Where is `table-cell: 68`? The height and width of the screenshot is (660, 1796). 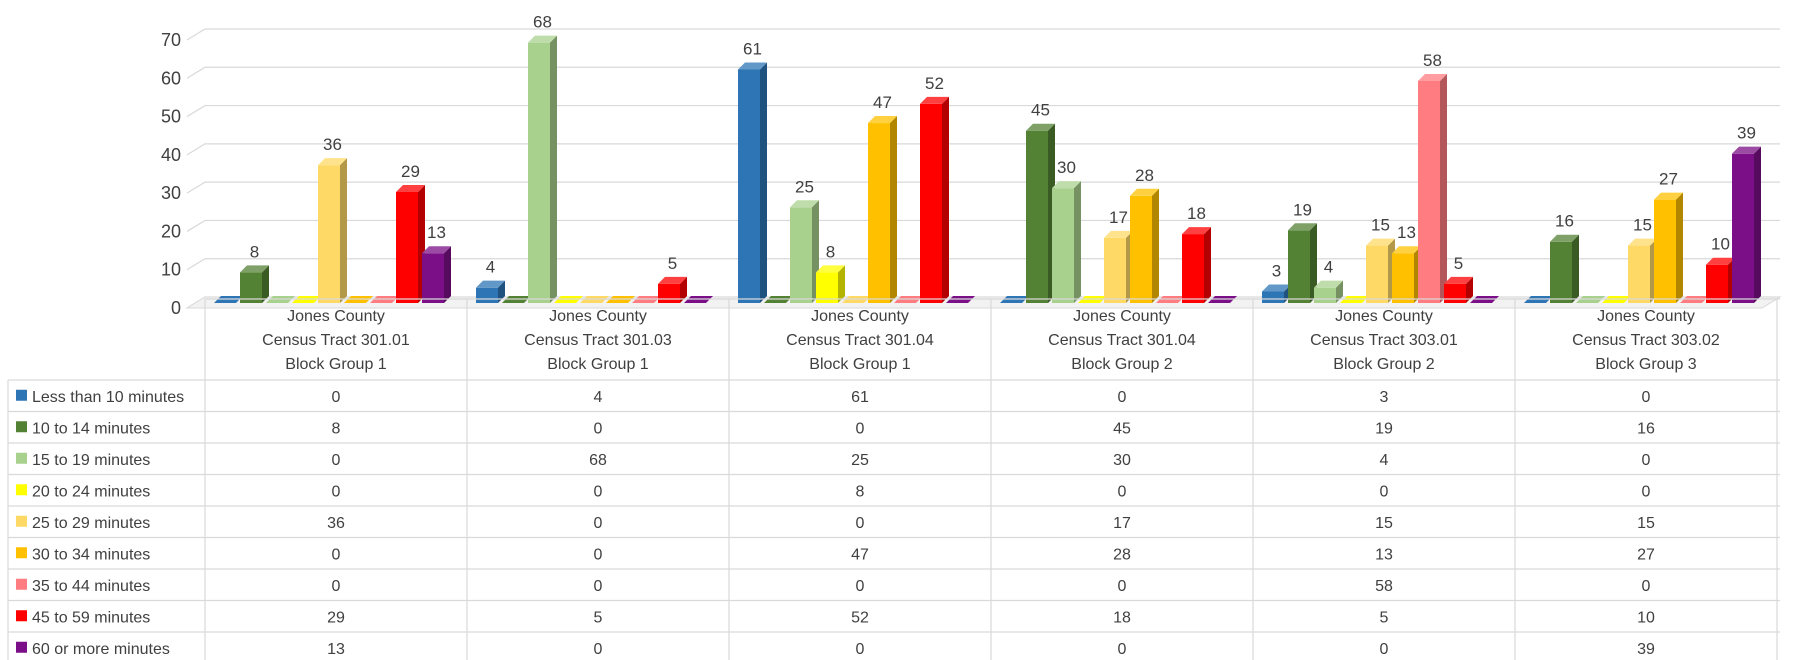 table-cell: 68 is located at coordinates (598, 460).